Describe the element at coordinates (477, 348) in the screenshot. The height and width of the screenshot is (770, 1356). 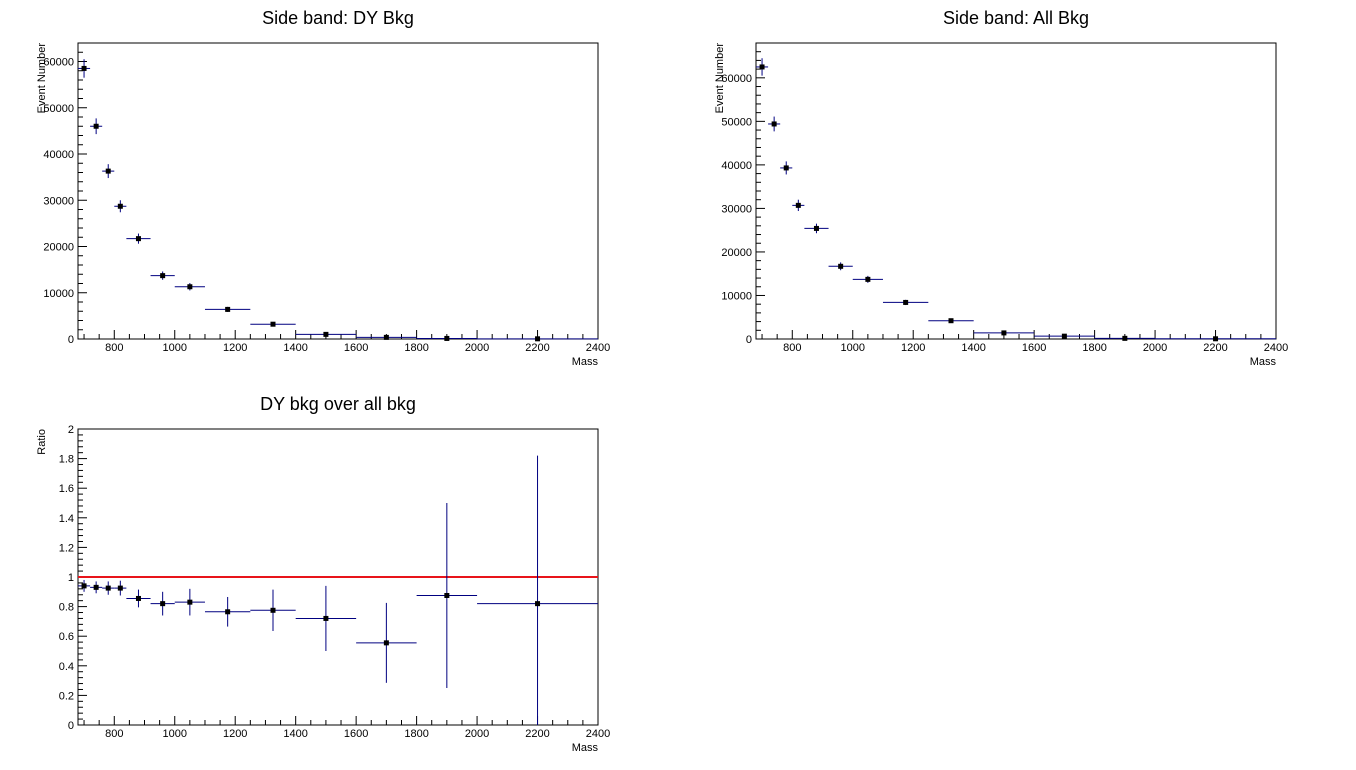
I see `chart-1-x-tick-label: 2000` at that location.